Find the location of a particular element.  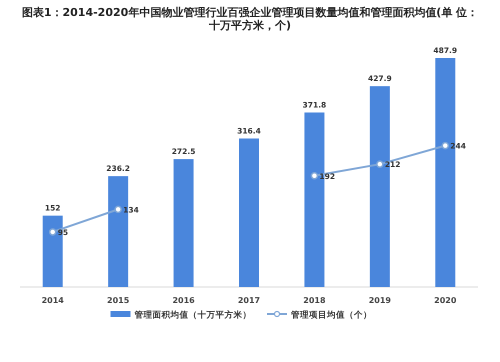

x-tick-label: 2014 is located at coordinates (53, 300).